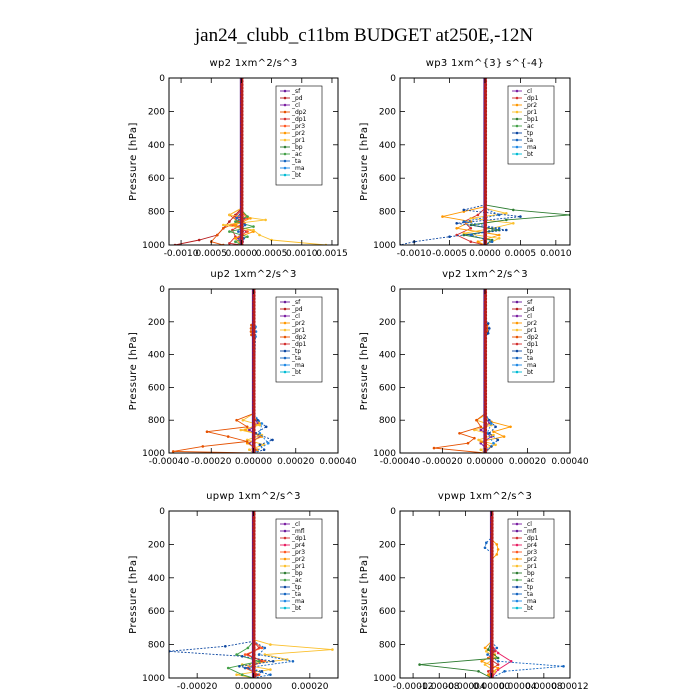 This screenshot has height=700, width=700. I want to click on legend-label: _pr4, so click(530, 545).